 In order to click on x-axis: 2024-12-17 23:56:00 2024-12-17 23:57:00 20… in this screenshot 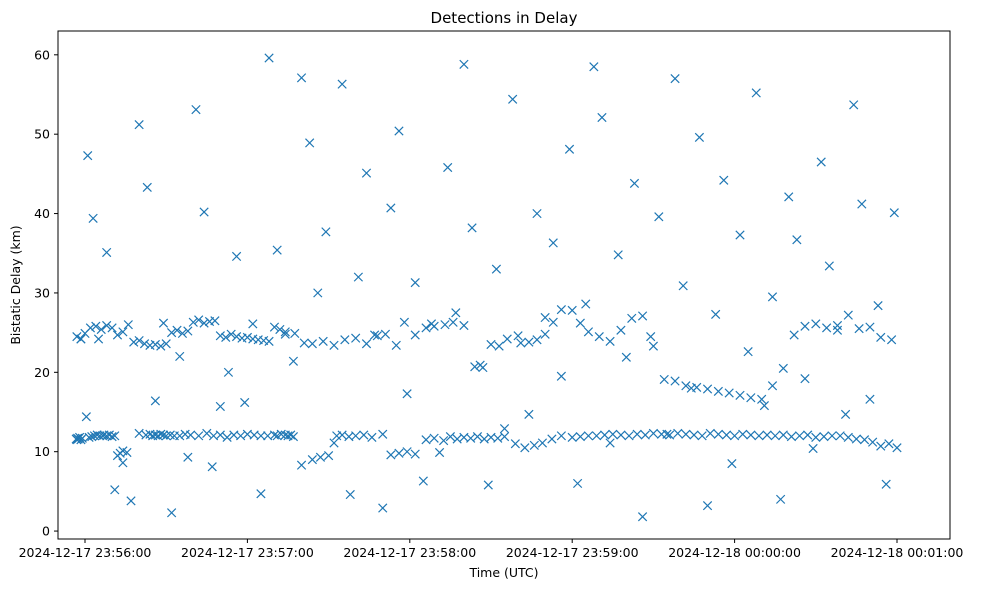, I will do `click(491, 549)`.